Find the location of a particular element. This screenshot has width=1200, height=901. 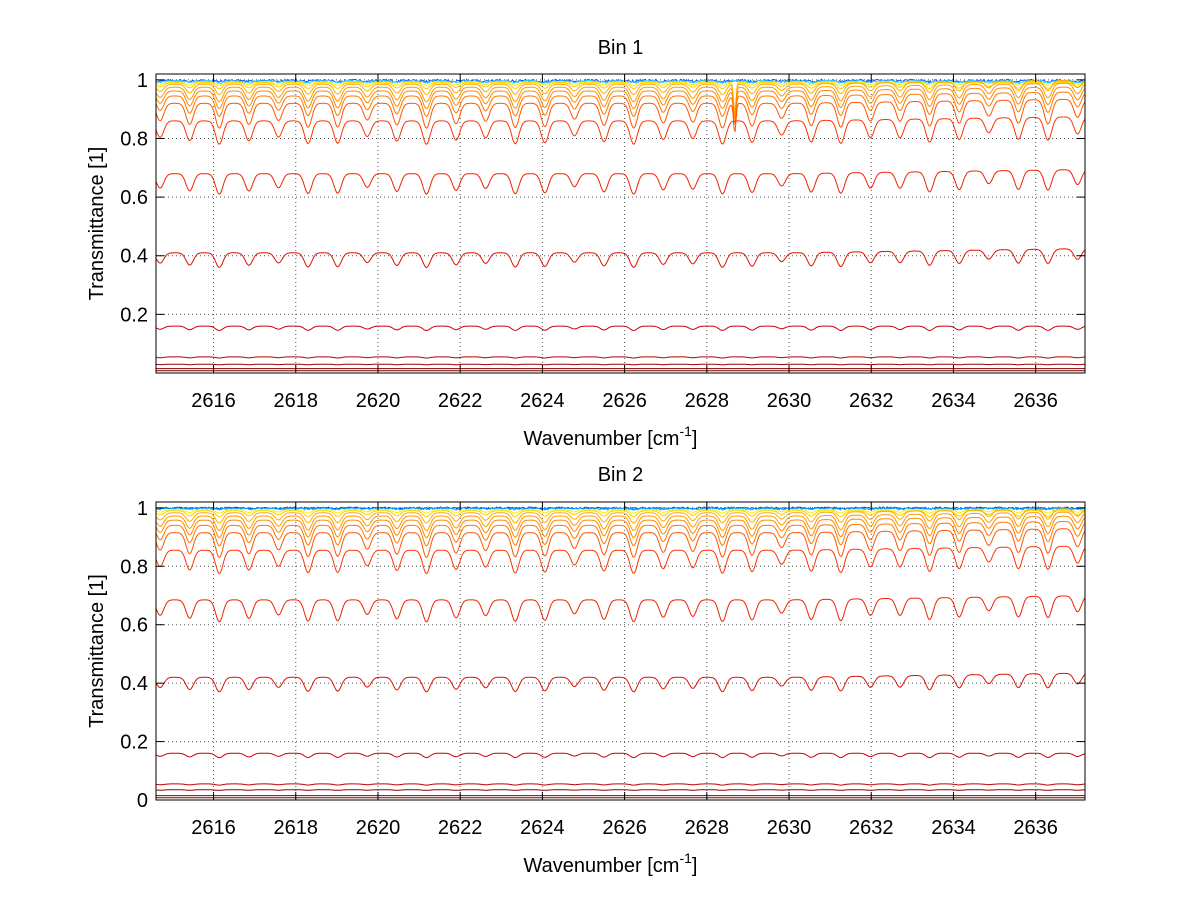

y-tick-label: 0 is located at coordinates (142, 801).